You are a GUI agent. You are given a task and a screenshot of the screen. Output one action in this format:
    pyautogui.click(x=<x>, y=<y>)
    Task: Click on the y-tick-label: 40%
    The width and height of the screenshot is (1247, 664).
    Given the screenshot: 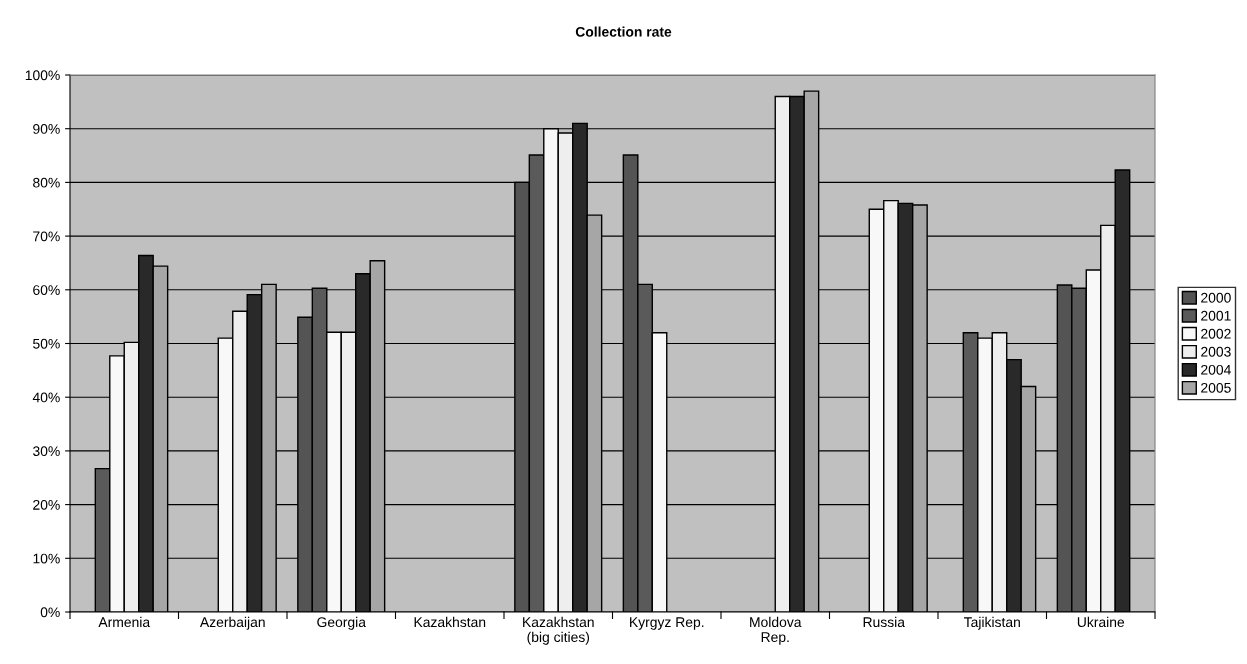 What is the action you would take?
    pyautogui.click(x=46, y=397)
    